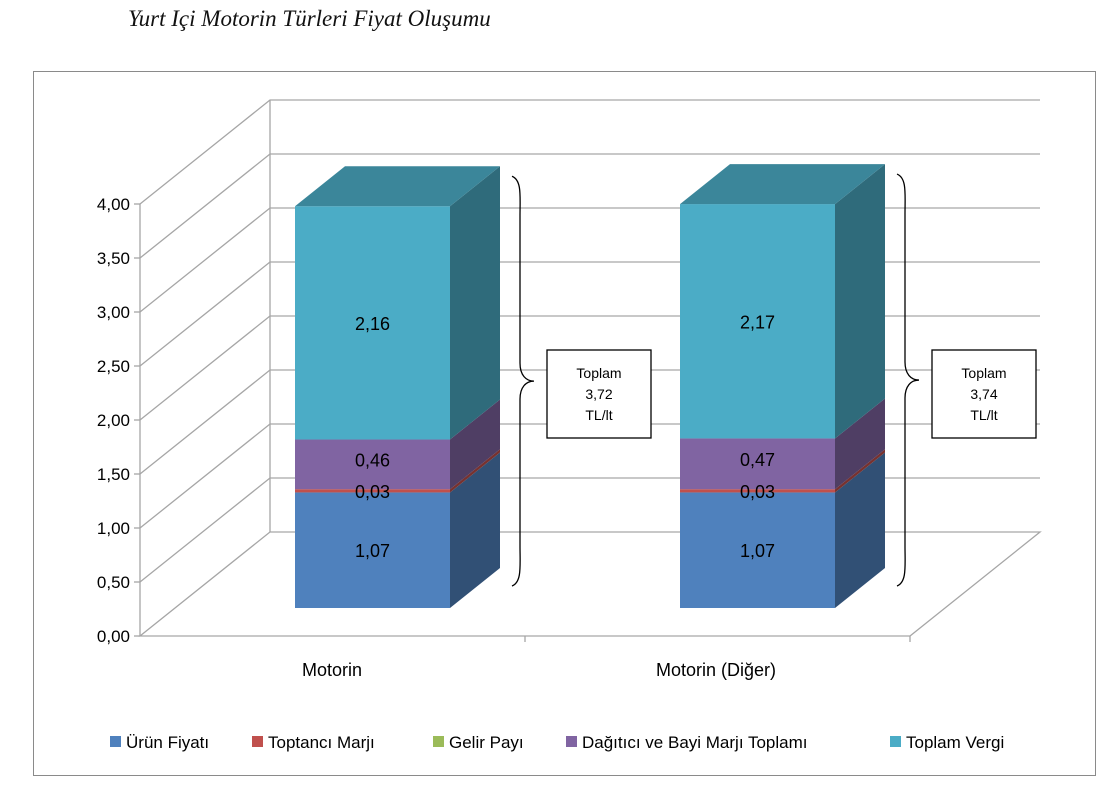 The image size is (1117, 795). I want to click on chart-title: Yurt Içi Motorin Türleri Fiyat Oluşumu, so click(309, 18).